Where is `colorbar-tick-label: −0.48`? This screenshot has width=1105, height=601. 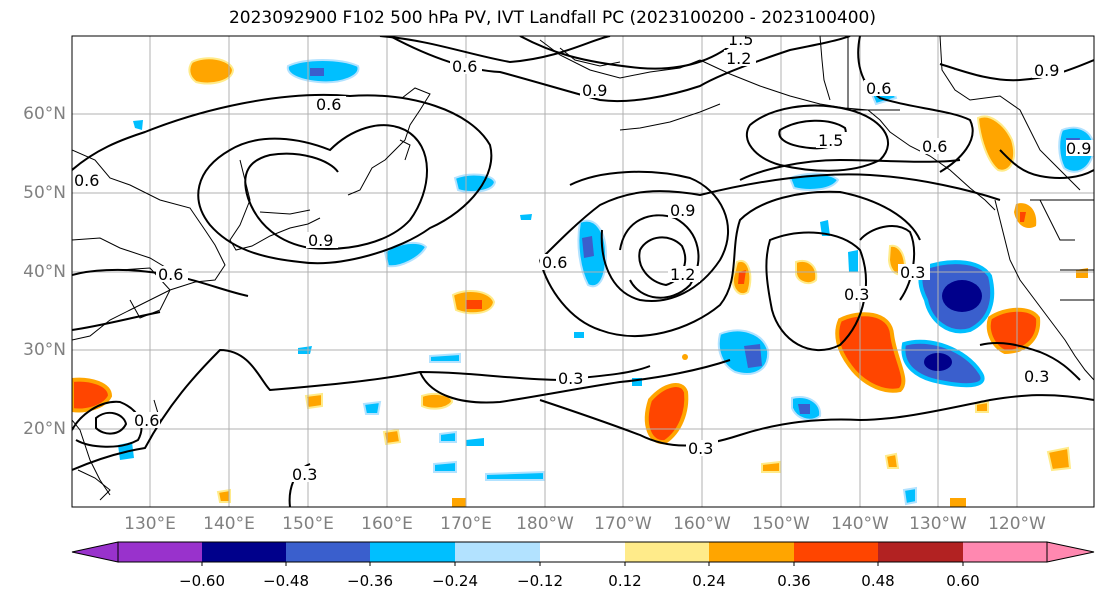
colorbar-tick-label: −0.48 is located at coordinates (286, 581).